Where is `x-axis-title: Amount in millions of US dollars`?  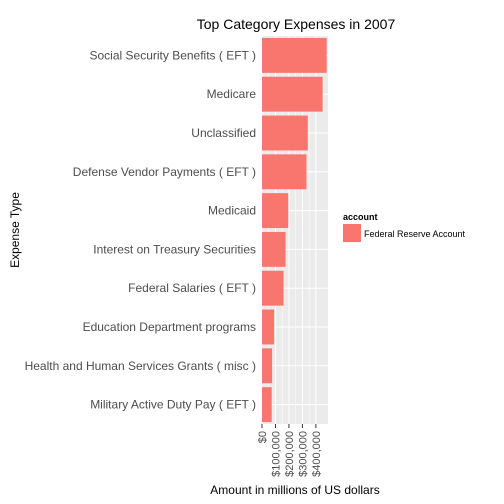
x-axis-title: Amount in millions of US dollars is located at coordinates (294, 490).